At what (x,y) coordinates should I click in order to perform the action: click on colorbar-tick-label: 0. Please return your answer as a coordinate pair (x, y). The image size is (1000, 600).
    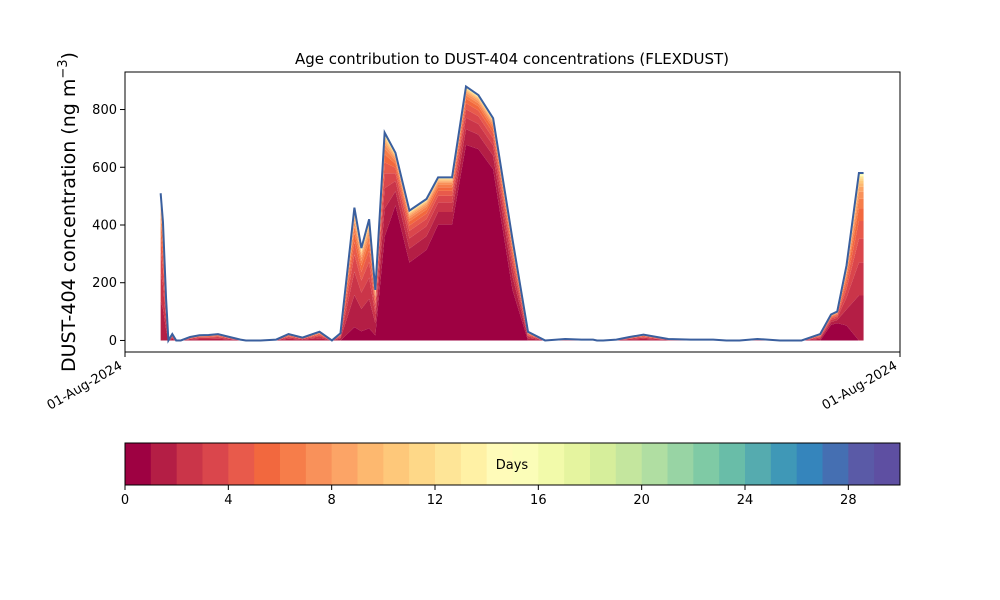
    Looking at the image, I should click on (125, 500).